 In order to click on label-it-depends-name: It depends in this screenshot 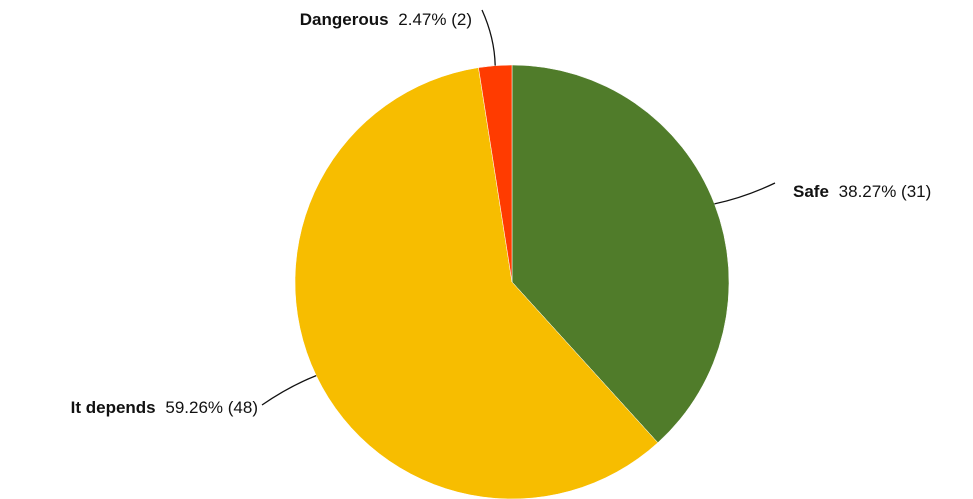, I will do `click(113, 407)`.